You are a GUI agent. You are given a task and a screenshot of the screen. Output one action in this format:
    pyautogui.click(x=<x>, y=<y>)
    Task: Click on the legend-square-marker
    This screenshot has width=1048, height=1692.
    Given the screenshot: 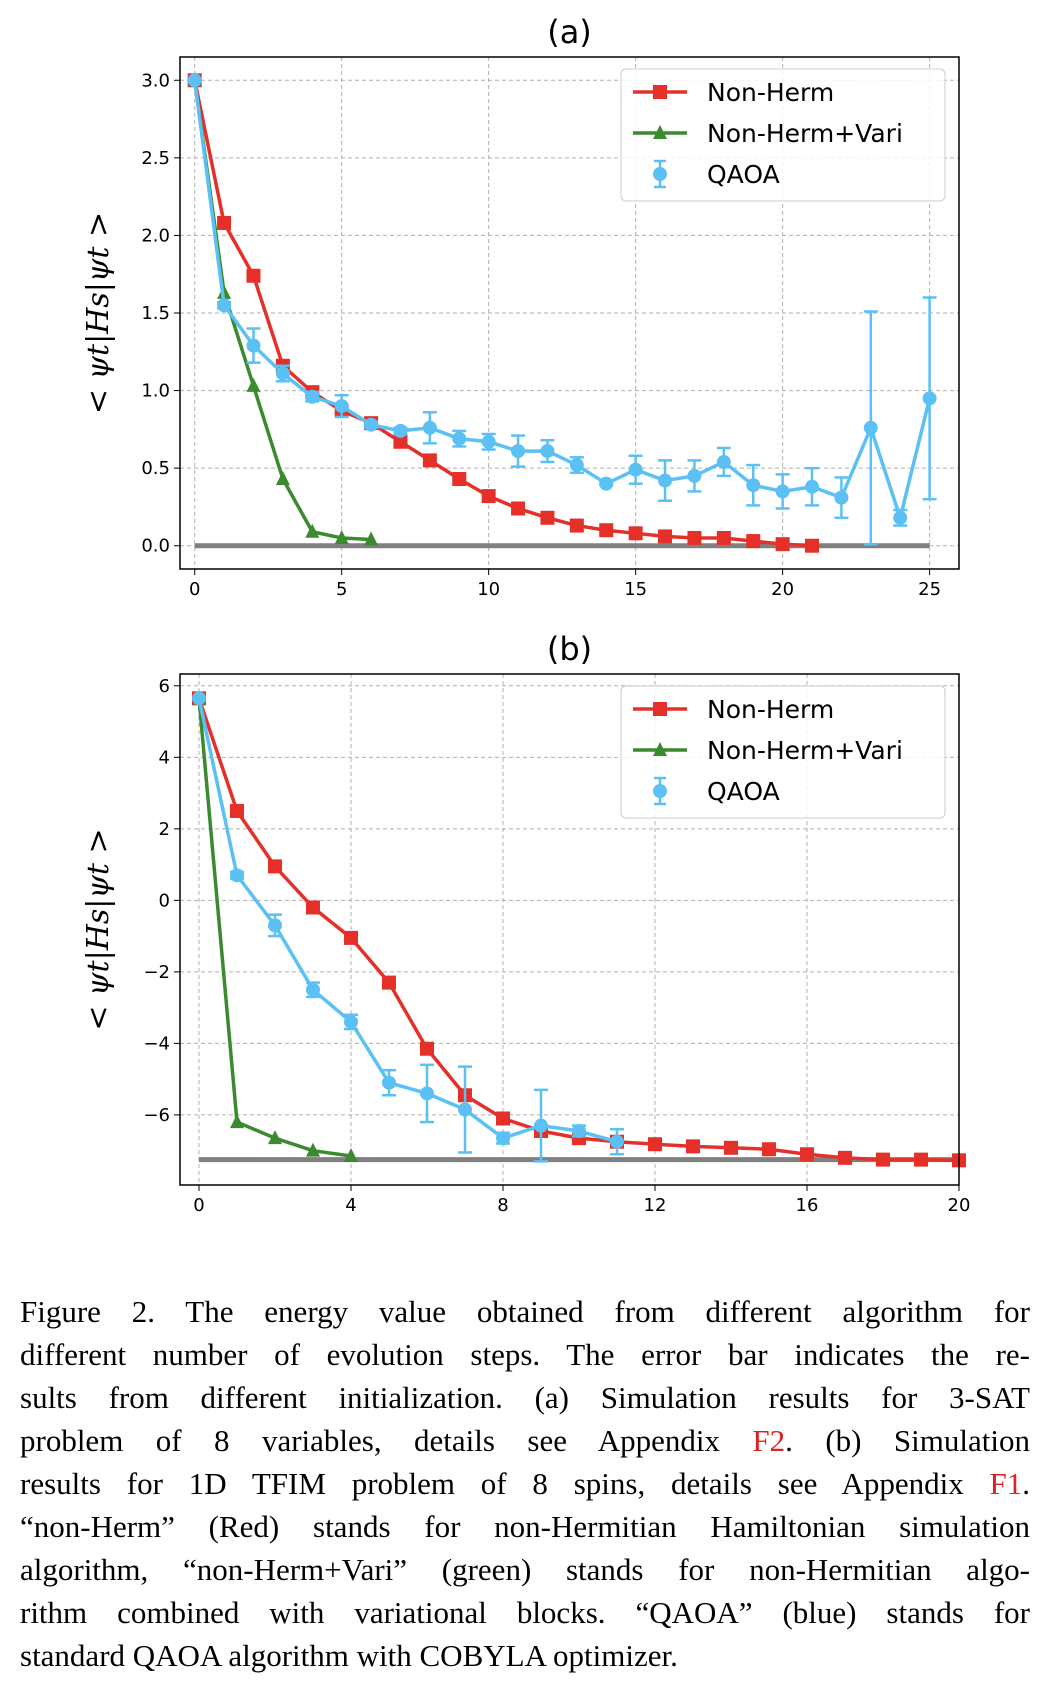 What is the action you would take?
    pyautogui.click(x=660, y=709)
    